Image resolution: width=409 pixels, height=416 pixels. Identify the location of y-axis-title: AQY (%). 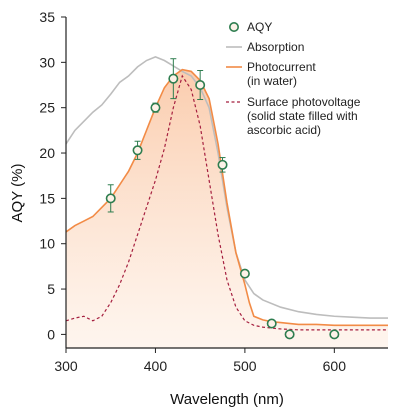
(17, 193).